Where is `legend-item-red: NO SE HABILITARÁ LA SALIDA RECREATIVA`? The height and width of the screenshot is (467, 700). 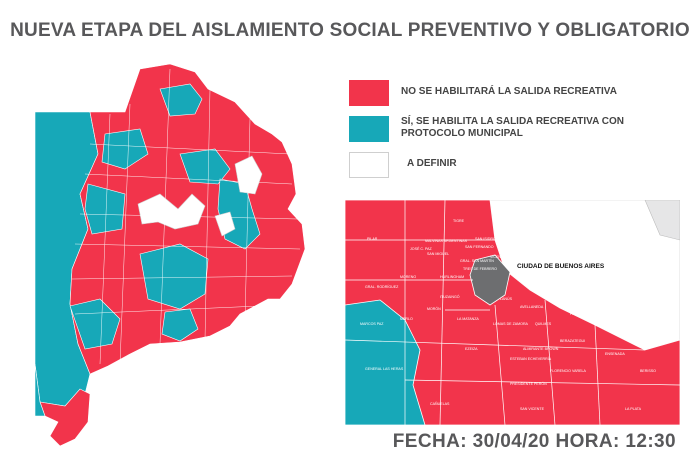
legend-item-red: NO SE HABILITARÁ LA SALIDA RECREATIVA is located at coordinates (514, 93).